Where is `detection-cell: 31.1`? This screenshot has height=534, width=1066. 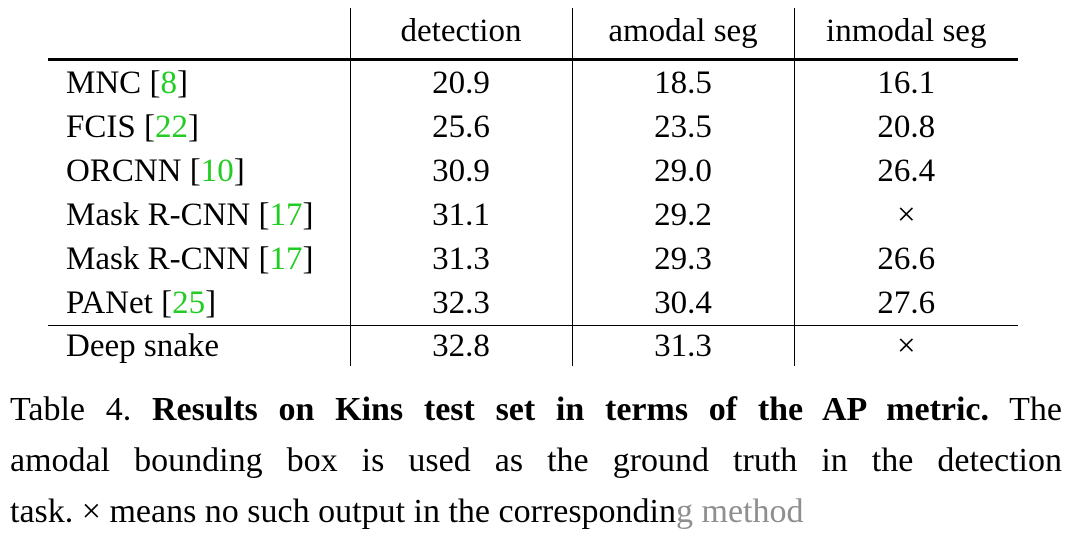
detection-cell: 31.1 is located at coordinates (460, 215).